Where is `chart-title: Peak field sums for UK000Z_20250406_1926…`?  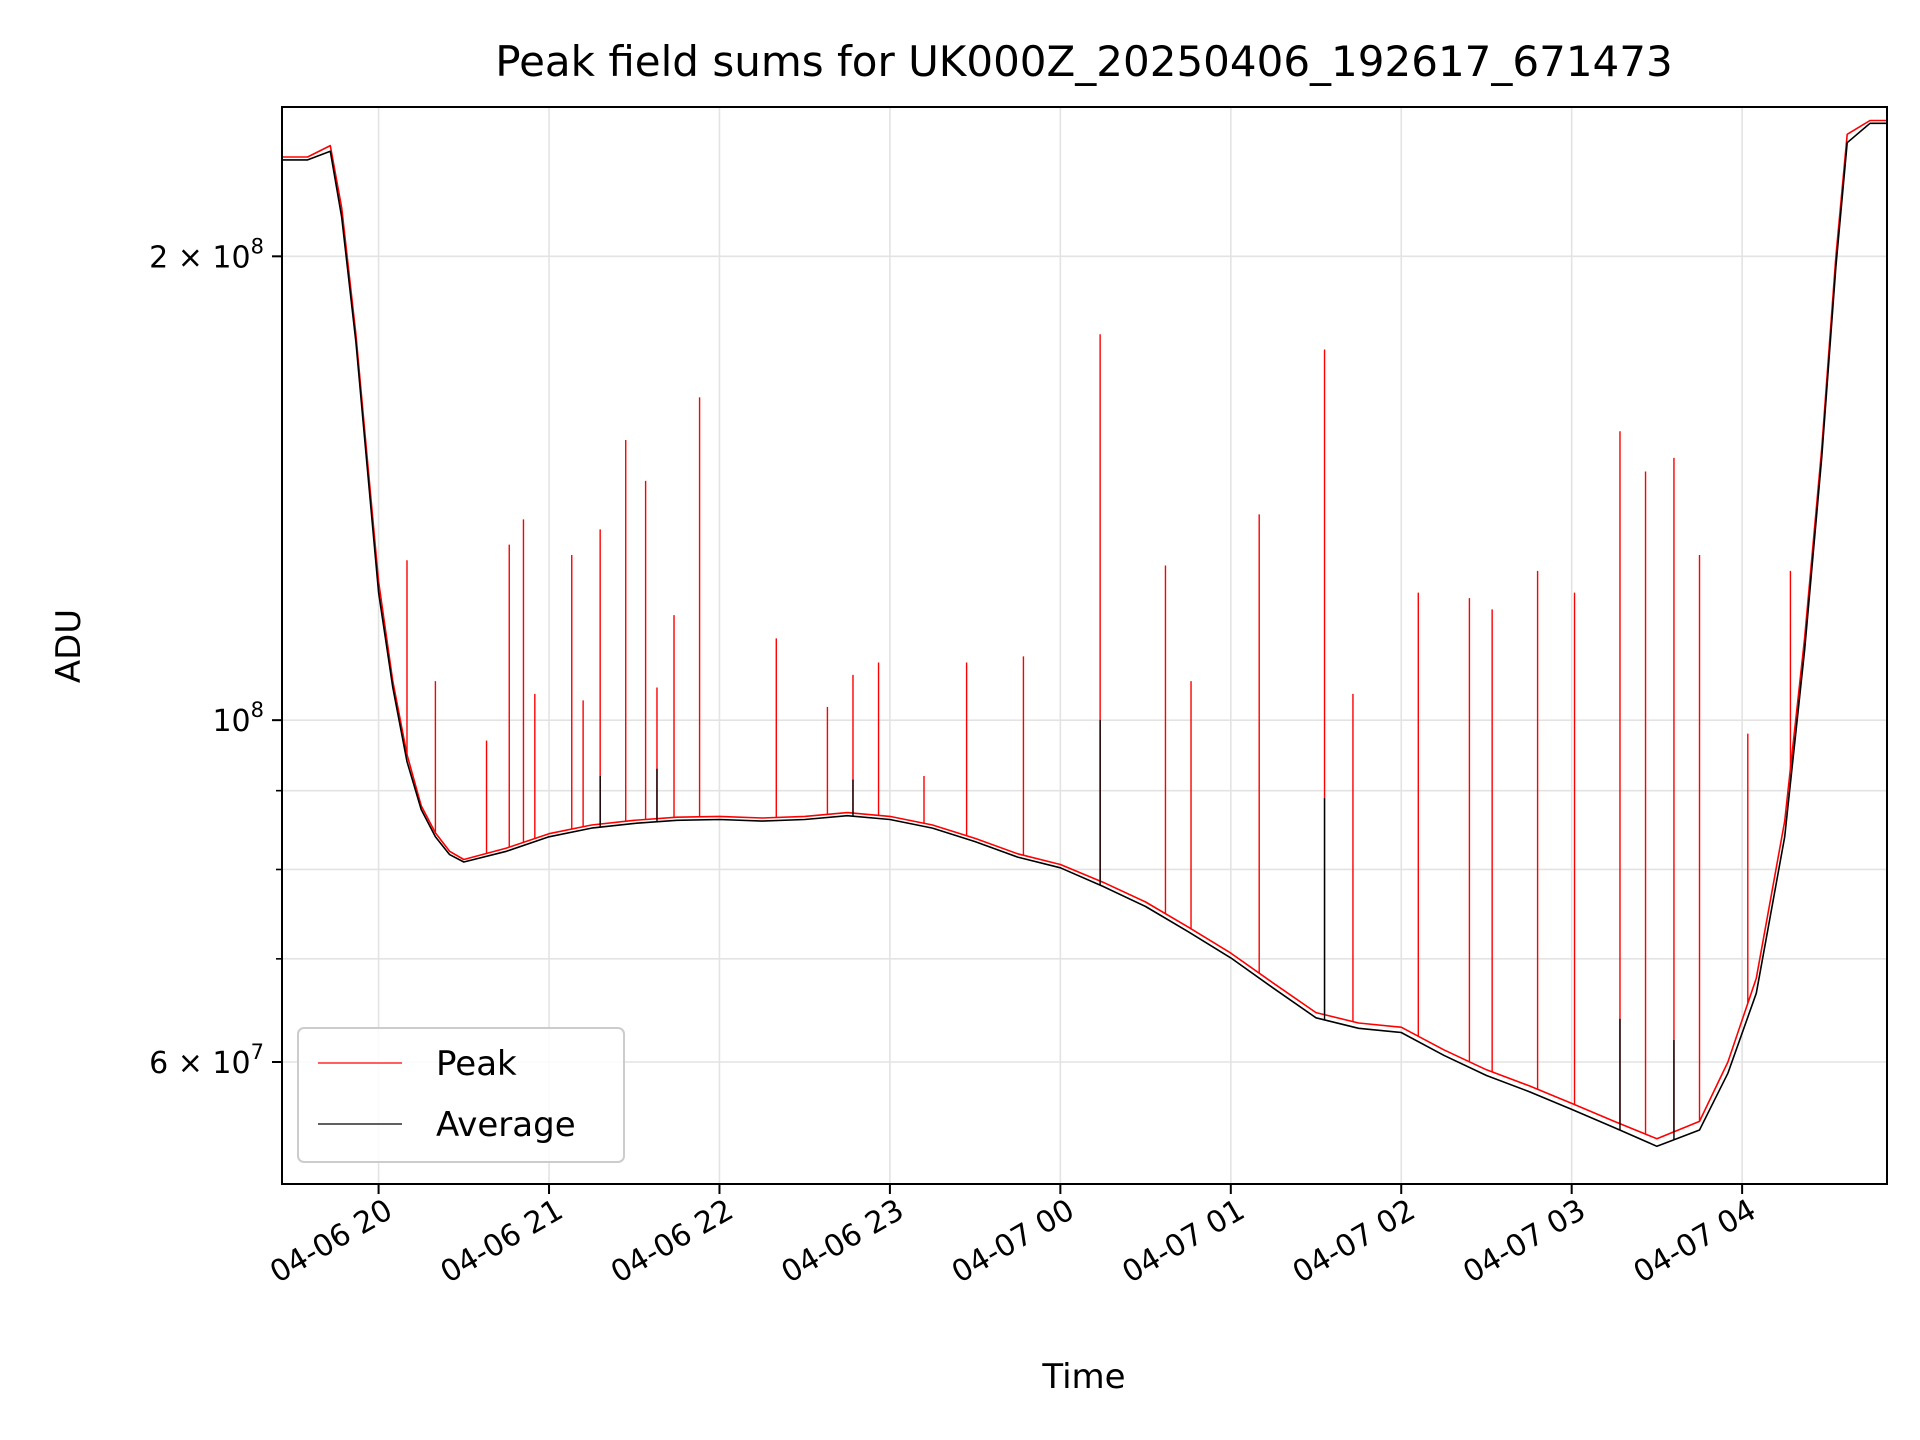 chart-title: Peak field sums for UK000Z_20250406_1926… is located at coordinates (1083, 61).